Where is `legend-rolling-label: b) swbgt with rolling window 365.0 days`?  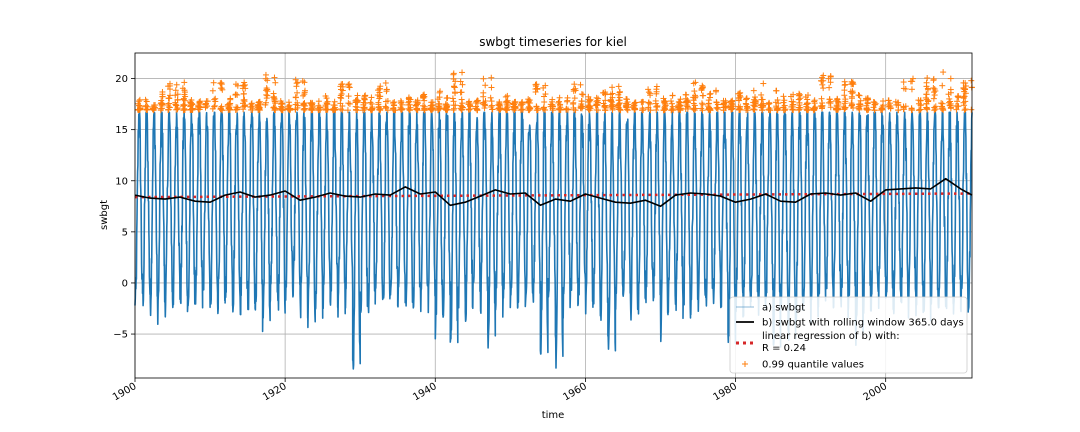
legend-rolling-label: b) swbgt with rolling window 365.0 days is located at coordinates (863, 323).